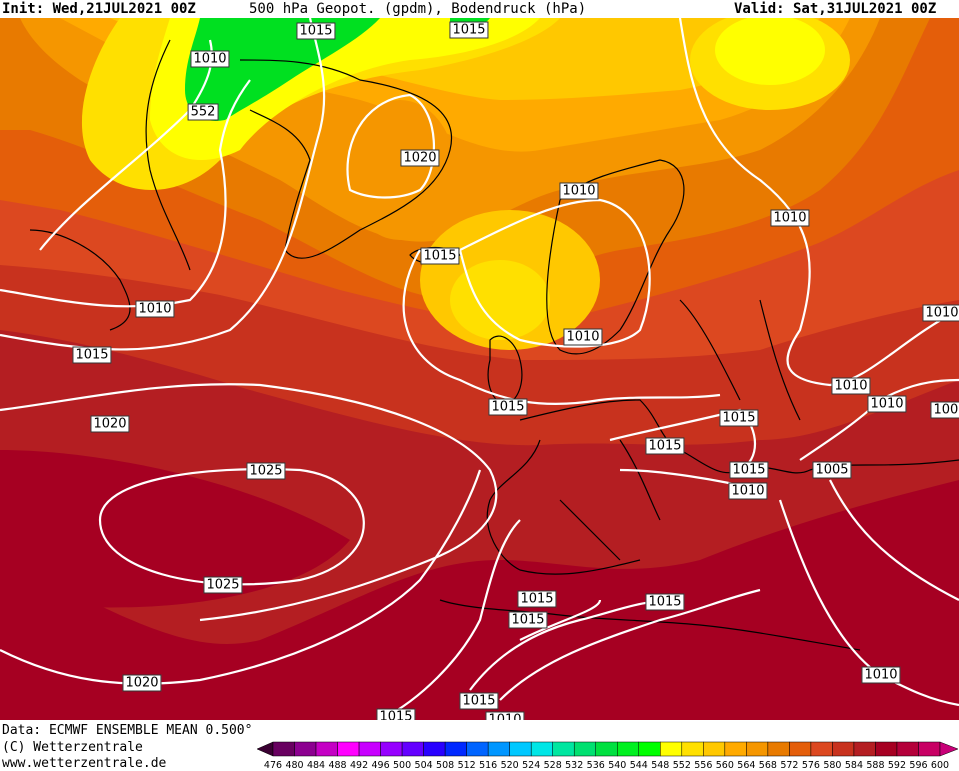 The height and width of the screenshot is (771, 959). I want to click on colorbar-tick-label: 488, so click(337, 765).